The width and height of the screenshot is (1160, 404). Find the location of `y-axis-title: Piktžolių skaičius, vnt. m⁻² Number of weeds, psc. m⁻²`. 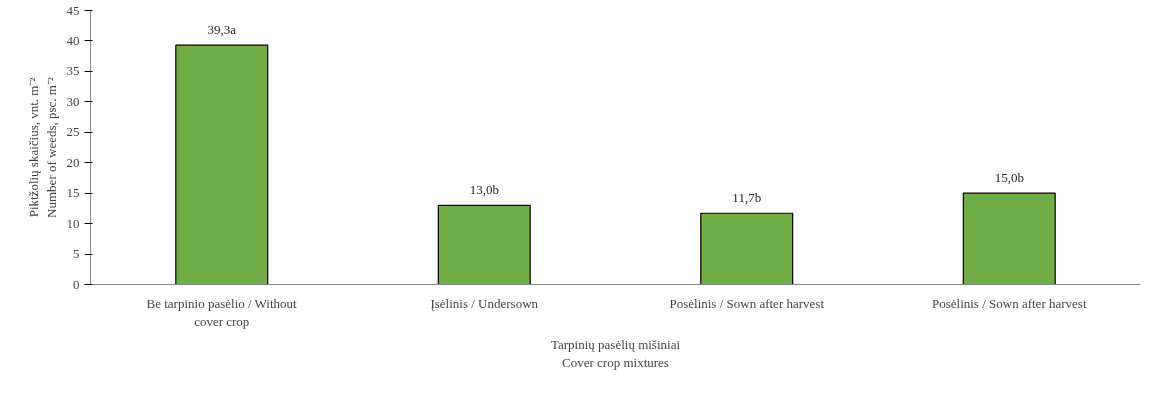

y-axis-title: Piktžolių skaičius, vnt. m⁻² Number of weeds, psc. m⁻² is located at coordinates (42, 147).